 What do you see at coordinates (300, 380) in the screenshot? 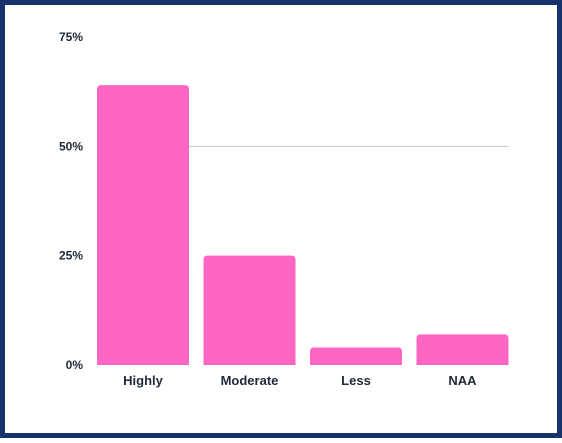
I see `x-axis-categories: Highly Moderate Less NAA` at bounding box center [300, 380].